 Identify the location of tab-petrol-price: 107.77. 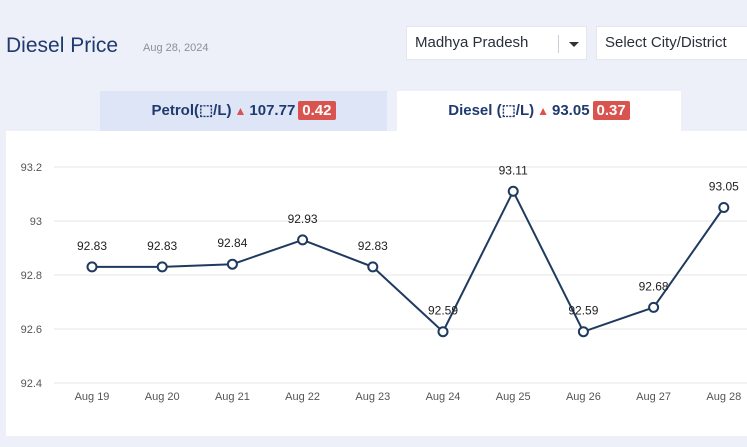
(272, 110).